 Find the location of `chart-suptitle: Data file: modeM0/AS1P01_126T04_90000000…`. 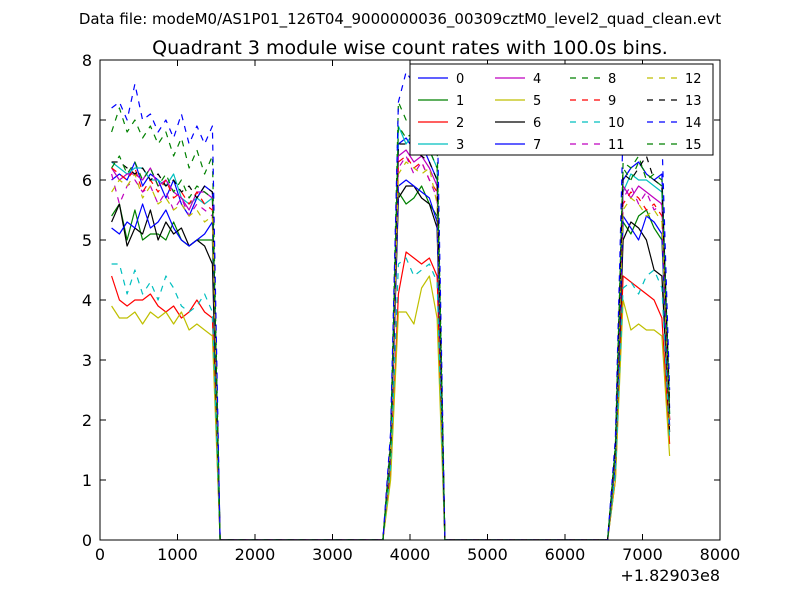

chart-suptitle: Data file: modeM0/AS1P01_126T04_90000000… is located at coordinates (400, 19).